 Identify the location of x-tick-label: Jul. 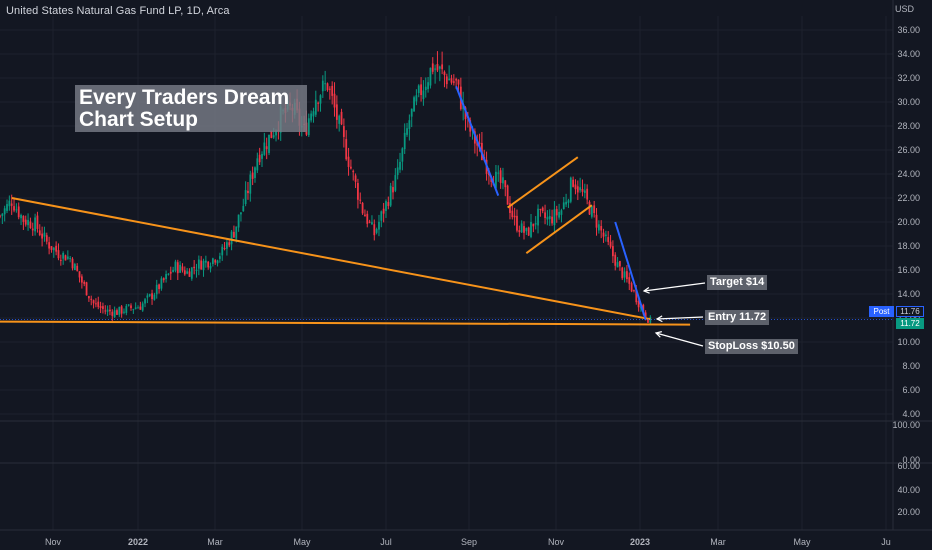
(386, 542).